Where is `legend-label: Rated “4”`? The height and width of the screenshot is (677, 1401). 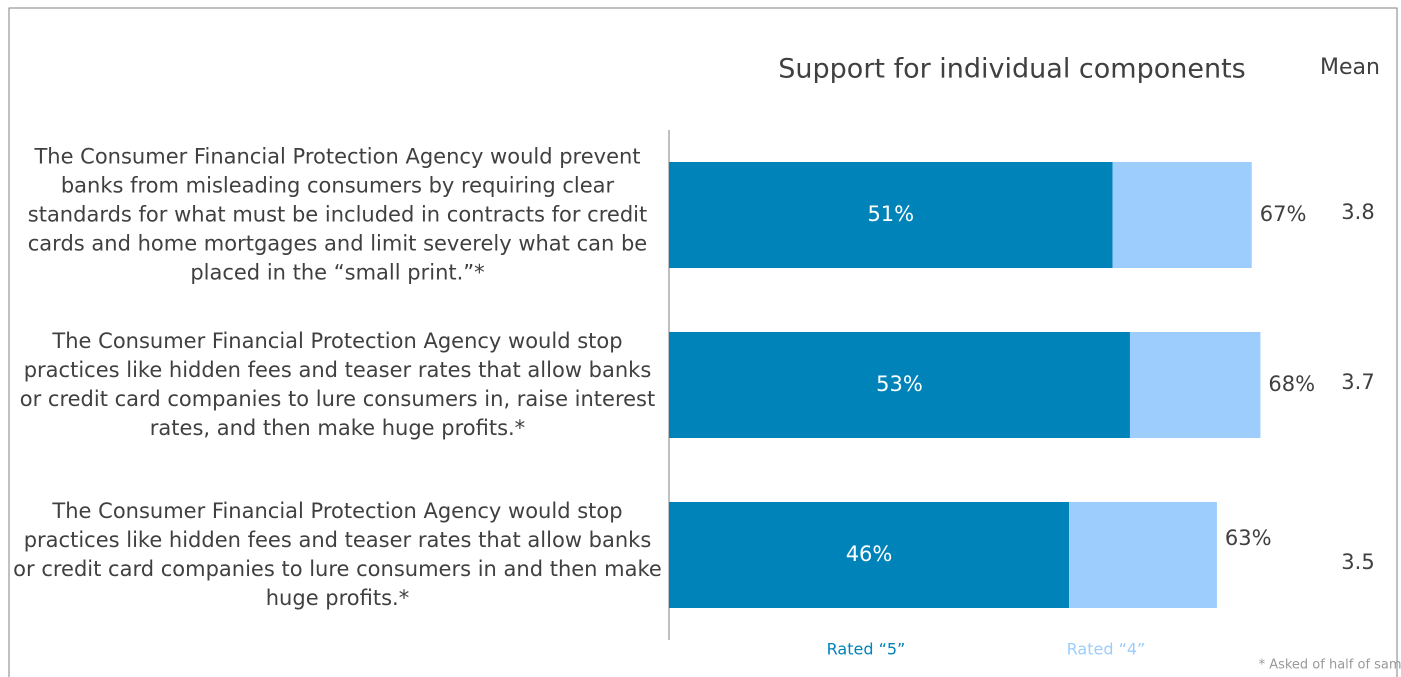 legend-label: Rated “4” is located at coordinates (1106, 649).